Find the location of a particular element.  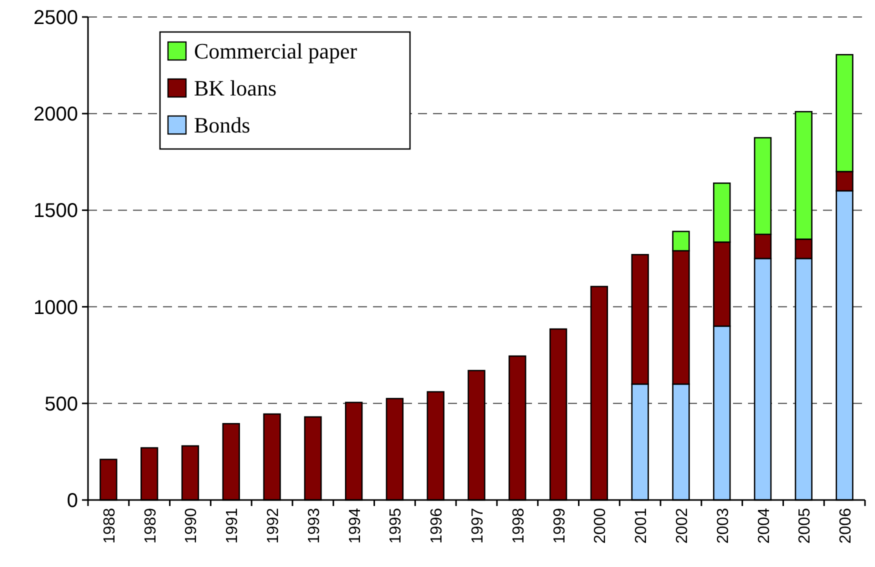

x-tick-label: 2005 is located at coordinates (805, 526).